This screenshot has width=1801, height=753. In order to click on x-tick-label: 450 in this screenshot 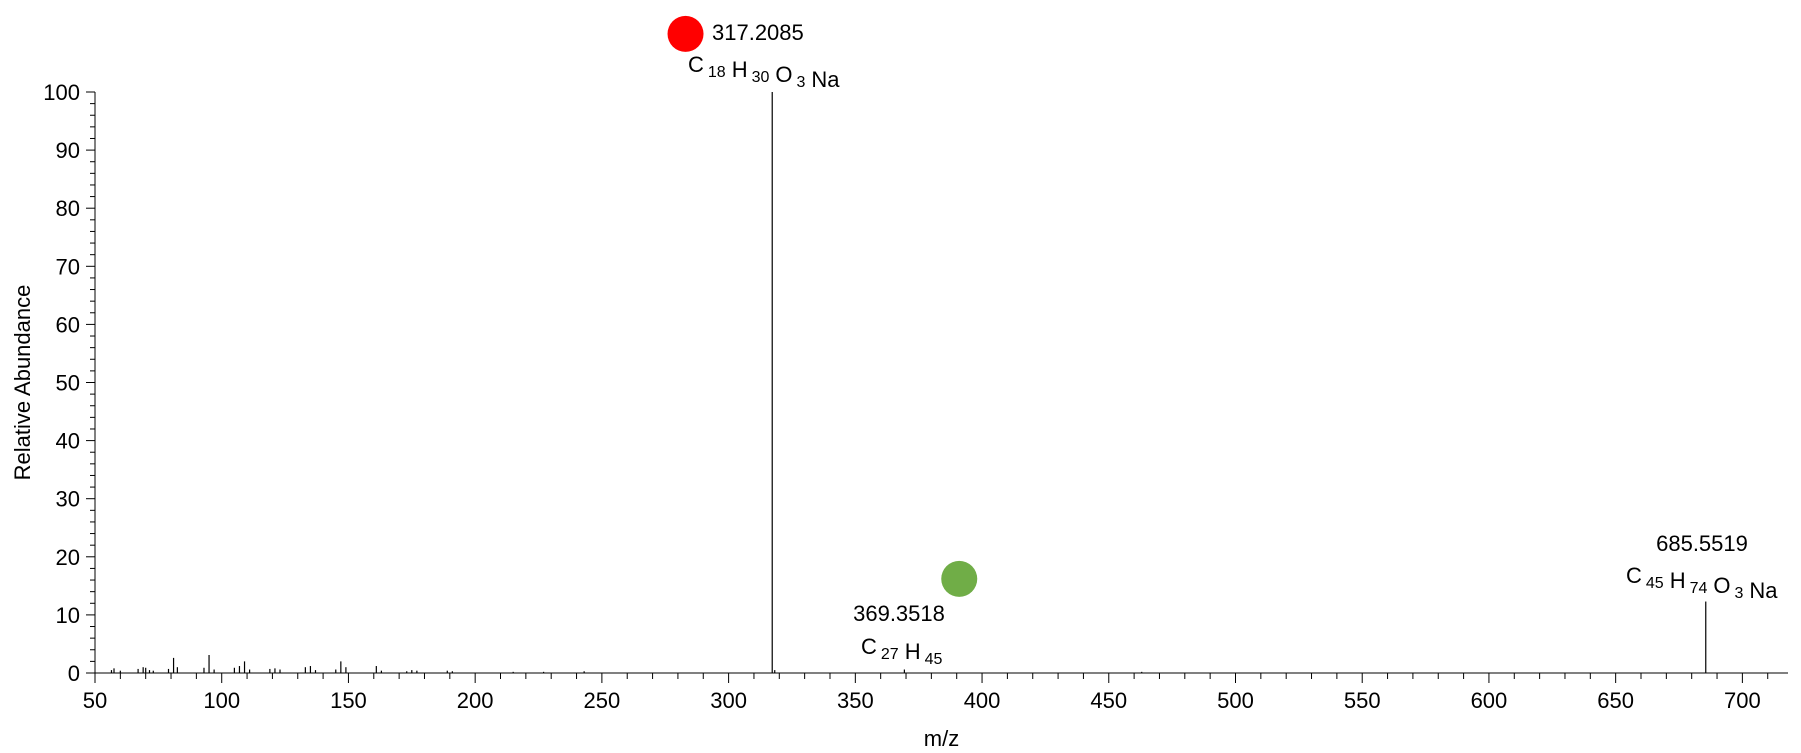, I will do `click(1108, 700)`.